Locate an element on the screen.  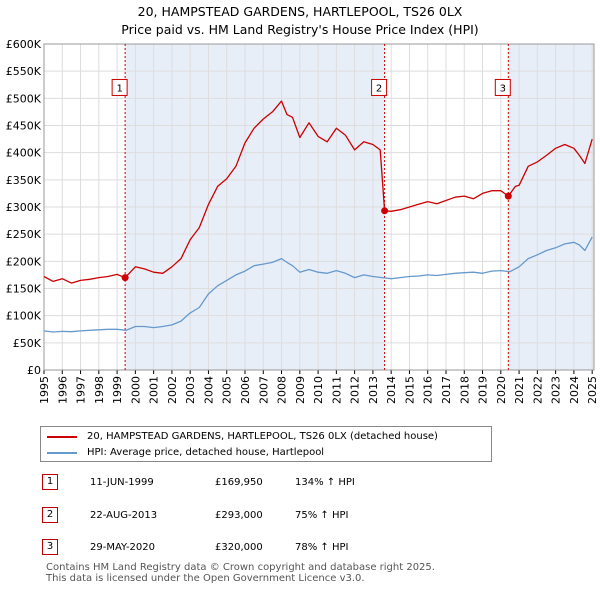
x-tick-label: 2002 is located at coordinates (172, 390).